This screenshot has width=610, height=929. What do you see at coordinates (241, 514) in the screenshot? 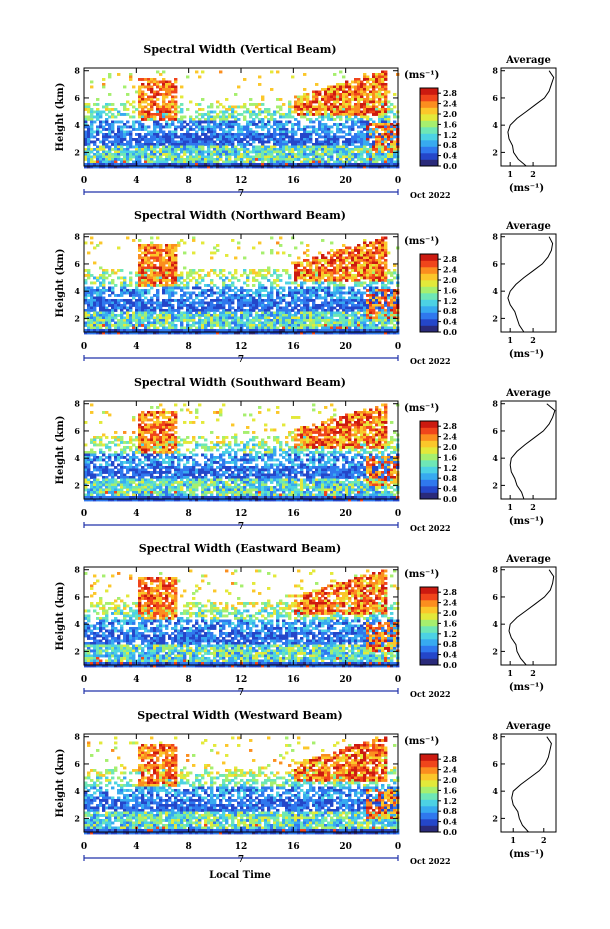
I see `x-tick-label: 12` at bounding box center [241, 514].